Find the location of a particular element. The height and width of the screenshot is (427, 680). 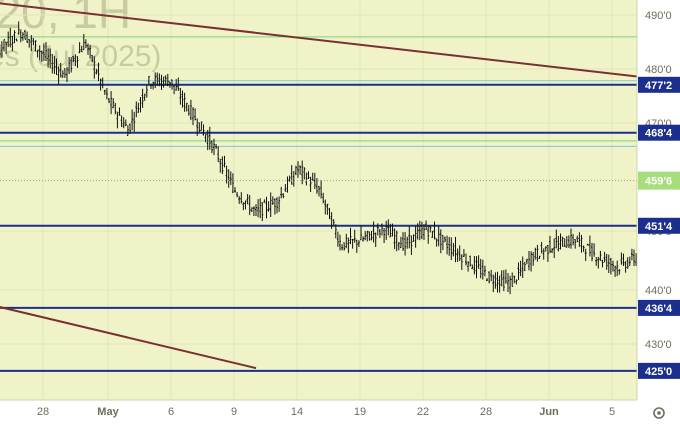

current-price-label-text: 459'6 is located at coordinates (658, 182).